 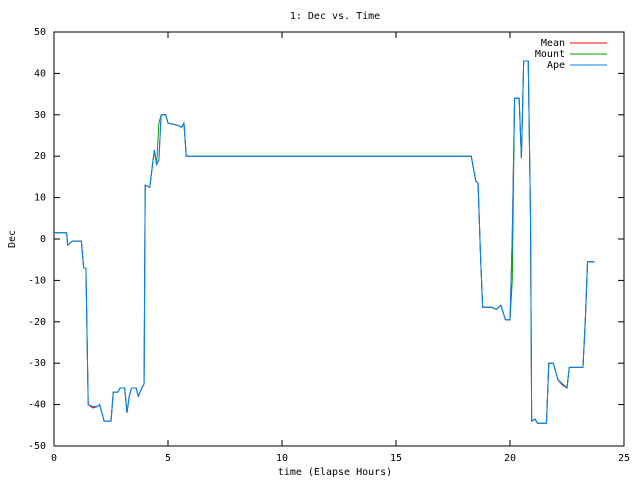 What do you see at coordinates (556, 65) in the screenshot?
I see `legend-label: Ape` at bounding box center [556, 65].